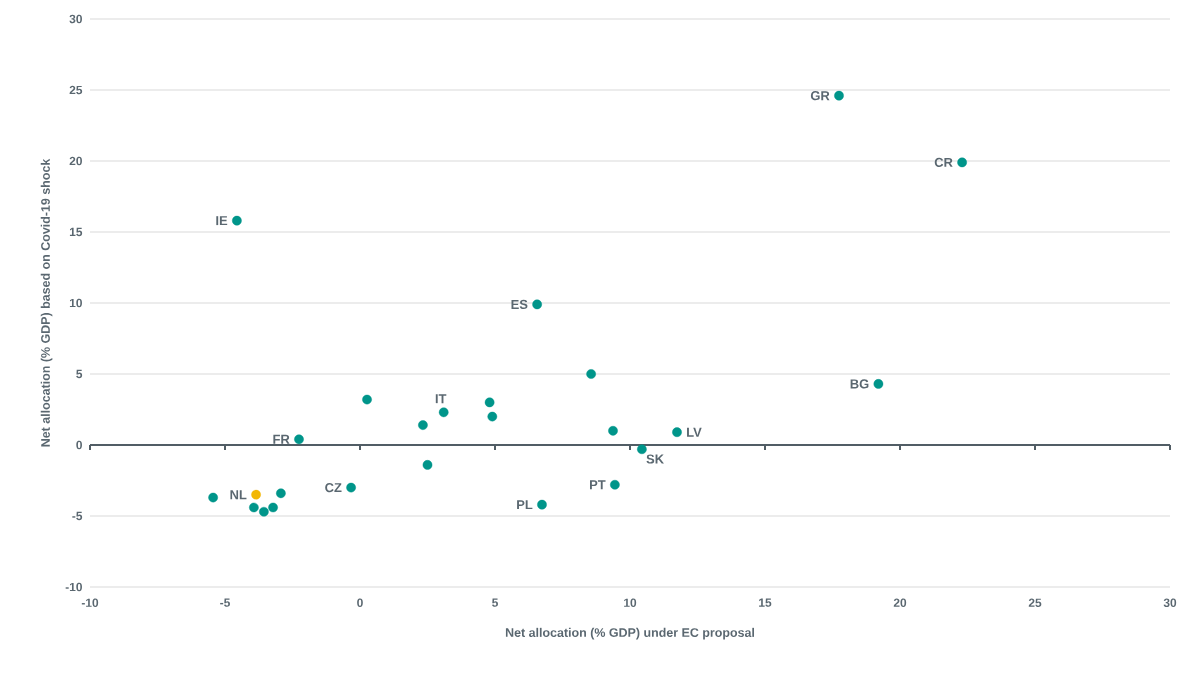 The width and height of the screenshot is (1182, 677). Describe the element at coordinates (655, 459) in the screenshot. I see `annotation: SK` at that location.